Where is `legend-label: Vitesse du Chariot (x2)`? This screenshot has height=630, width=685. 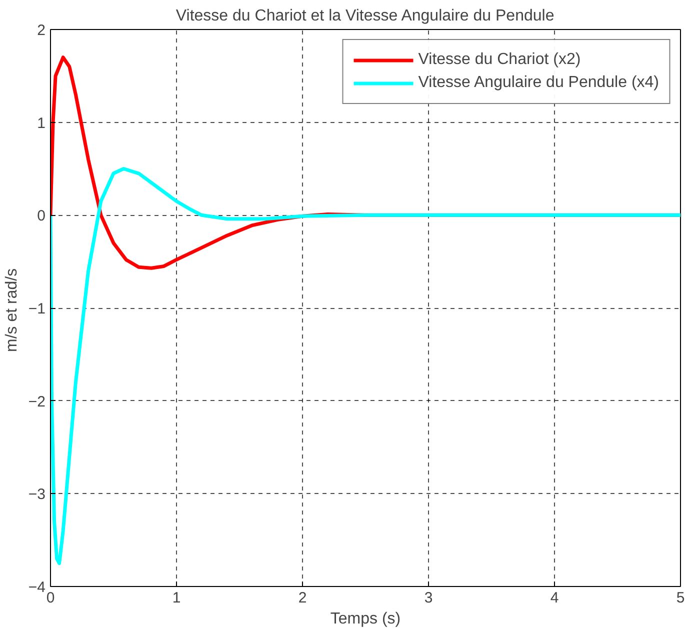
legend-label: Vitesse du Chariot (x2) is located at coordinates (499, 60).